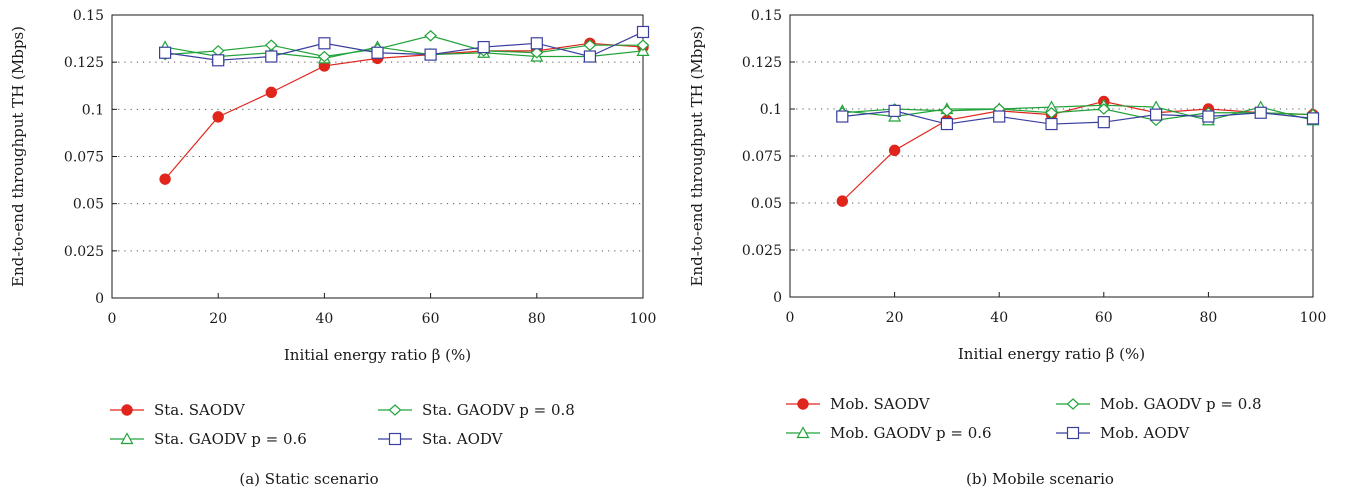 Image resolution: width=1345 pixels, height=501 pixels. I want to click on chart-0-x-tick-label: 0, so click(112, 319).